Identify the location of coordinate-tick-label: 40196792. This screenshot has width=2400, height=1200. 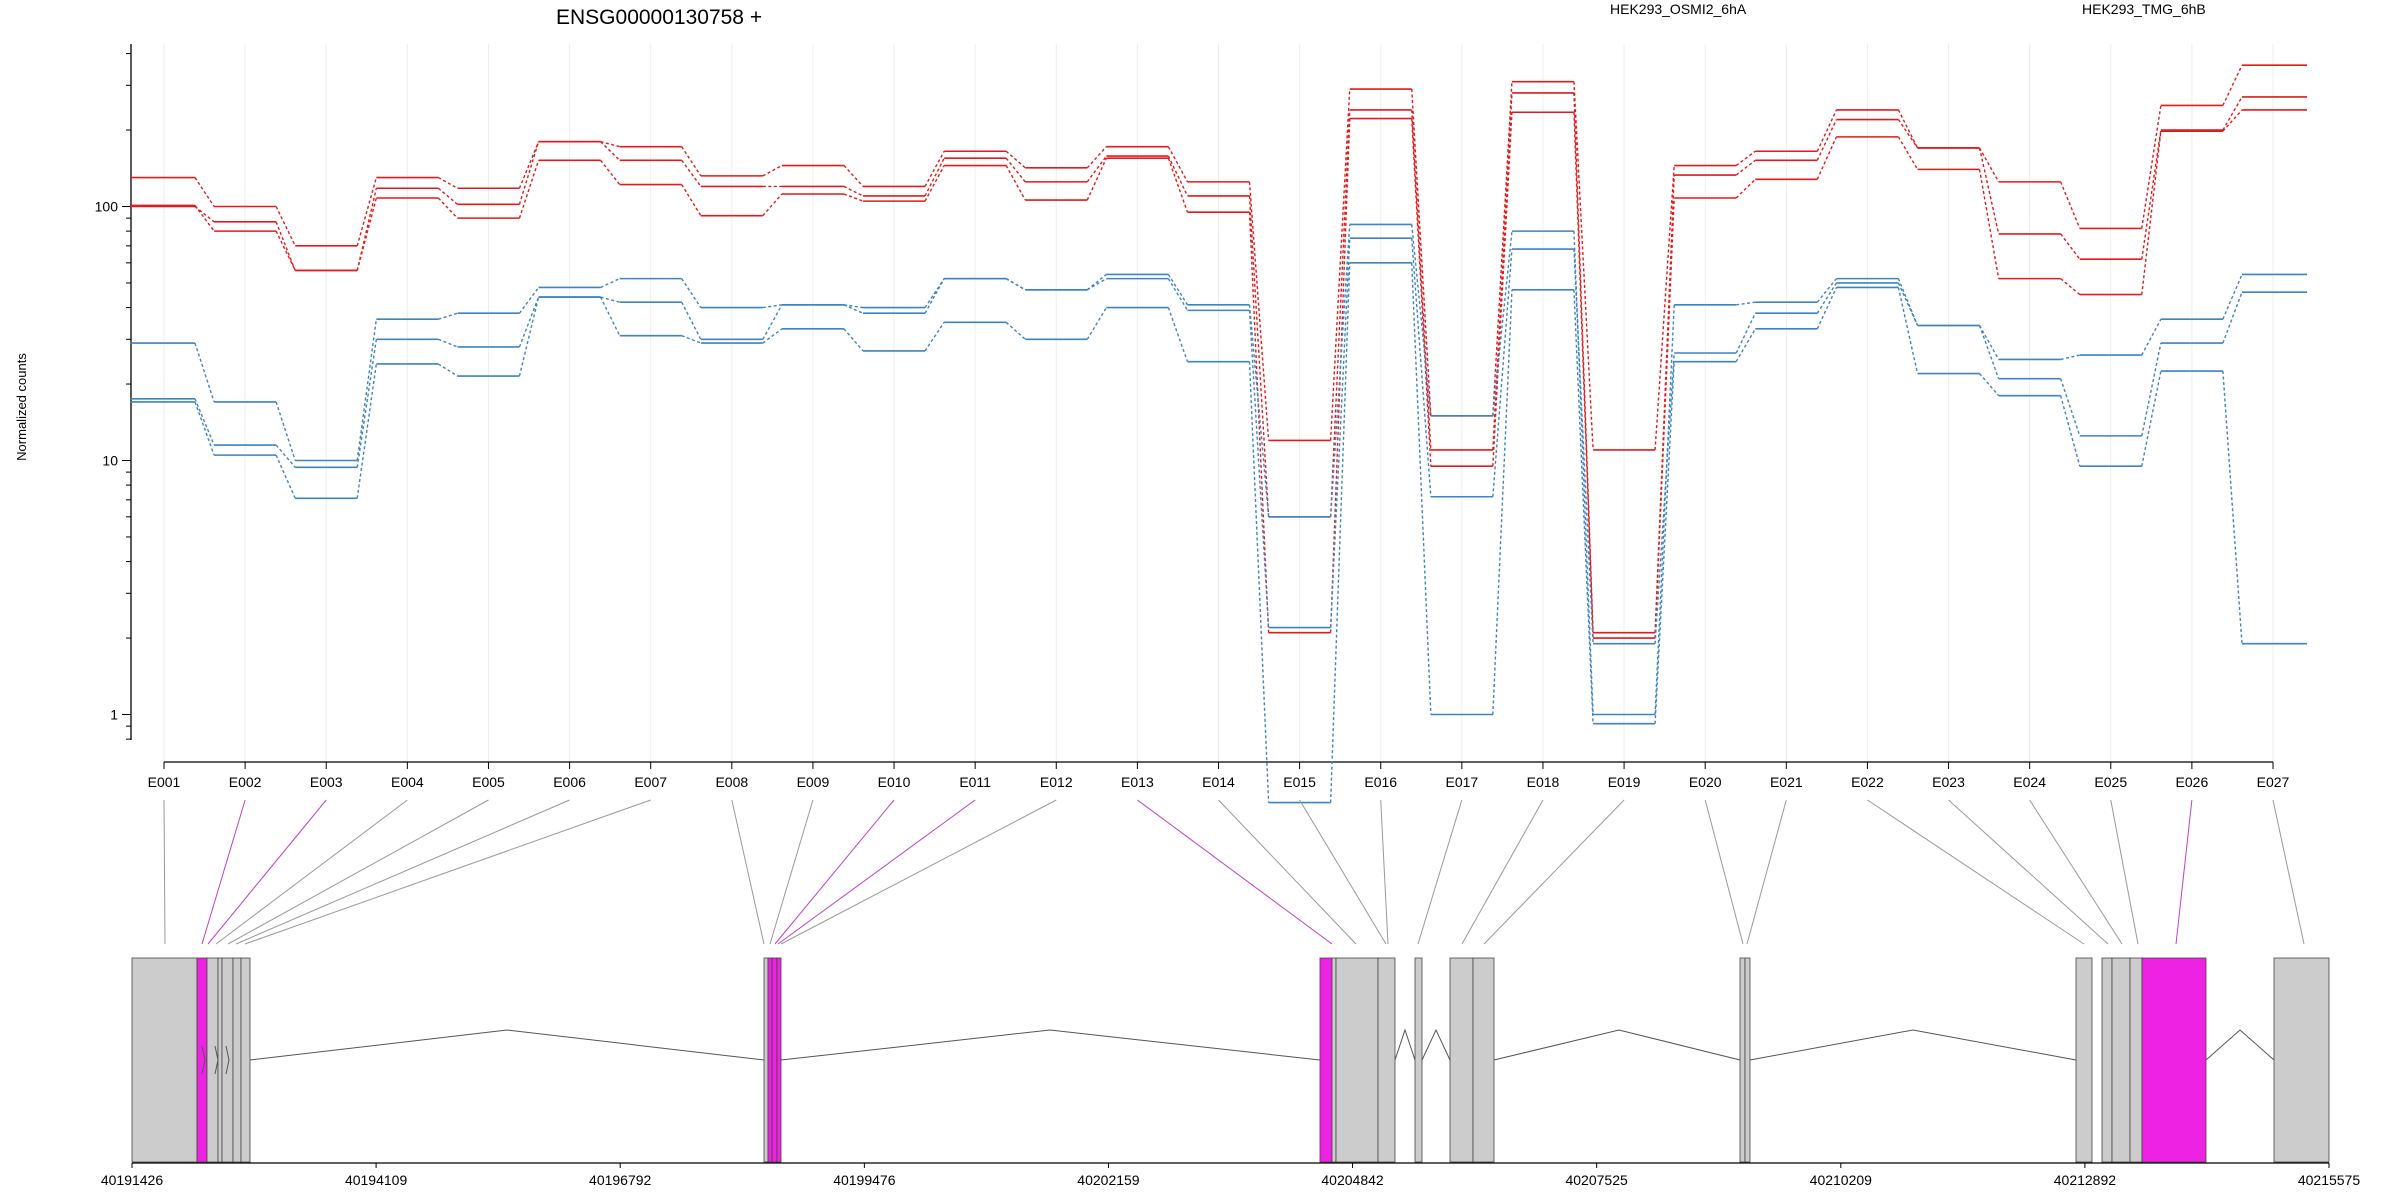
(620, 1180).